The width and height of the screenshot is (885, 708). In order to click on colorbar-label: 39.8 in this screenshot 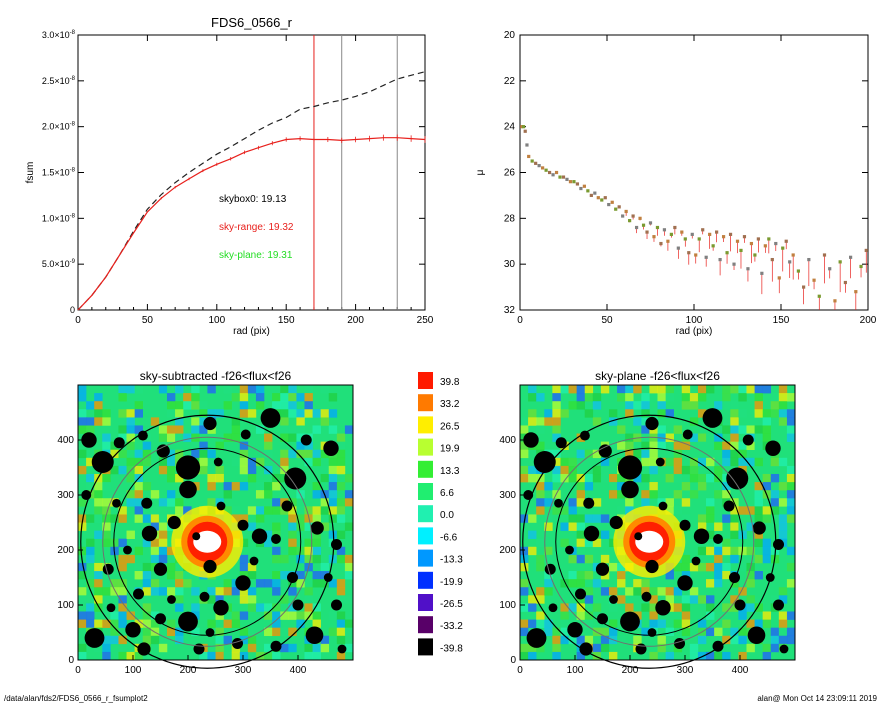, I will do `click(450, 382)`.